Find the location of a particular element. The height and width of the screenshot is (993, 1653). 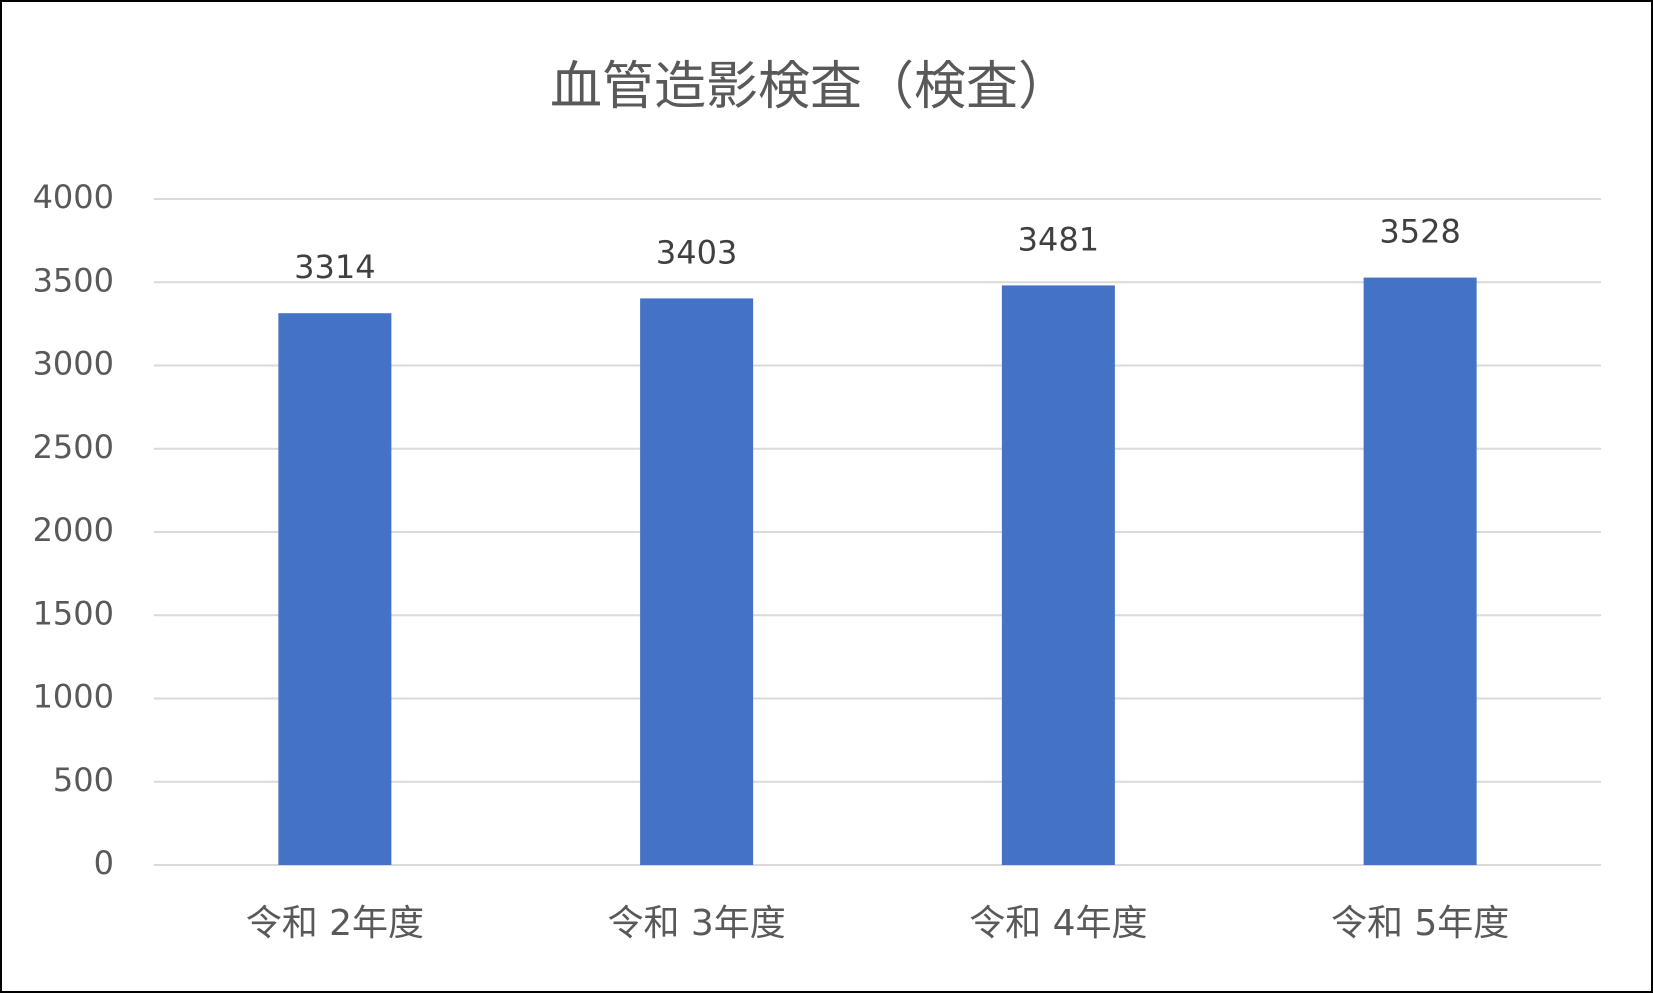

data-label: 3528 is located at coordinates (1419, 232).